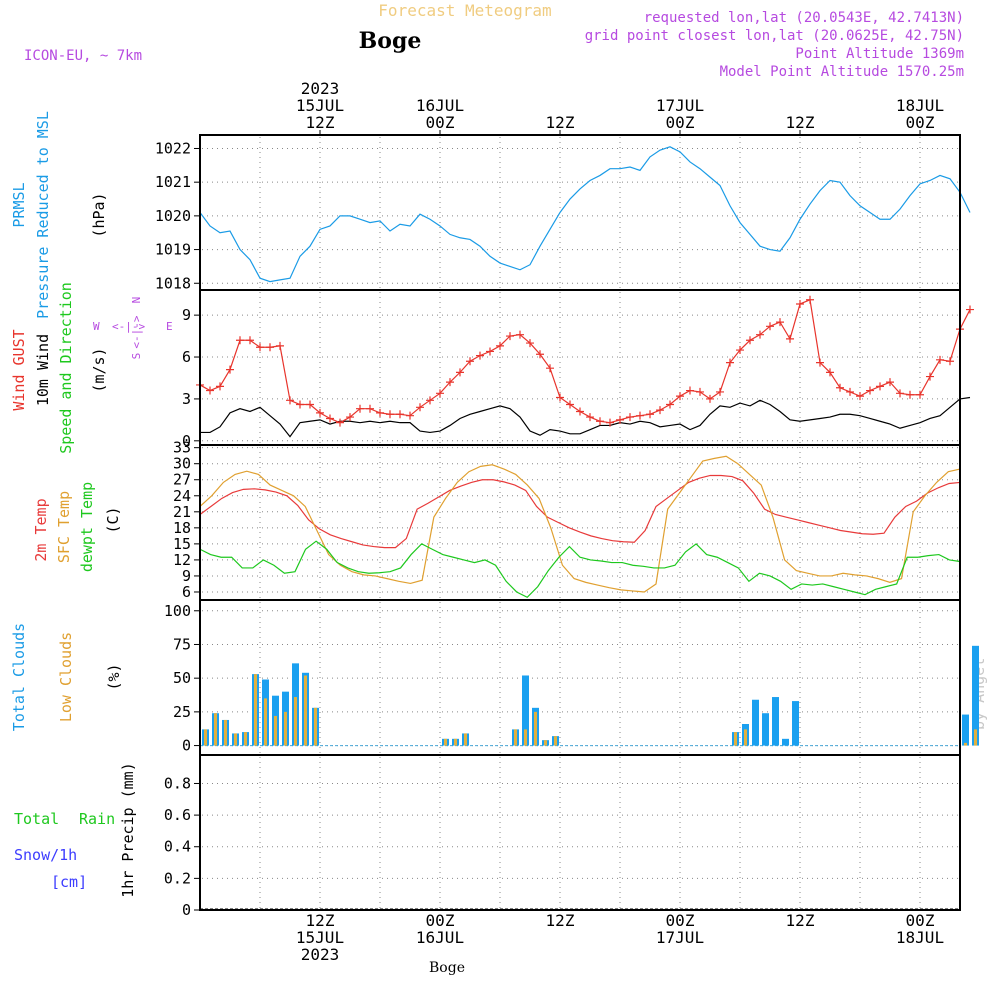 The width and height of the screenshot is (1000, 1000). Describe the element at coordinates (447, 968) in the screenshot. I see `footer-station: Boge` at that location.